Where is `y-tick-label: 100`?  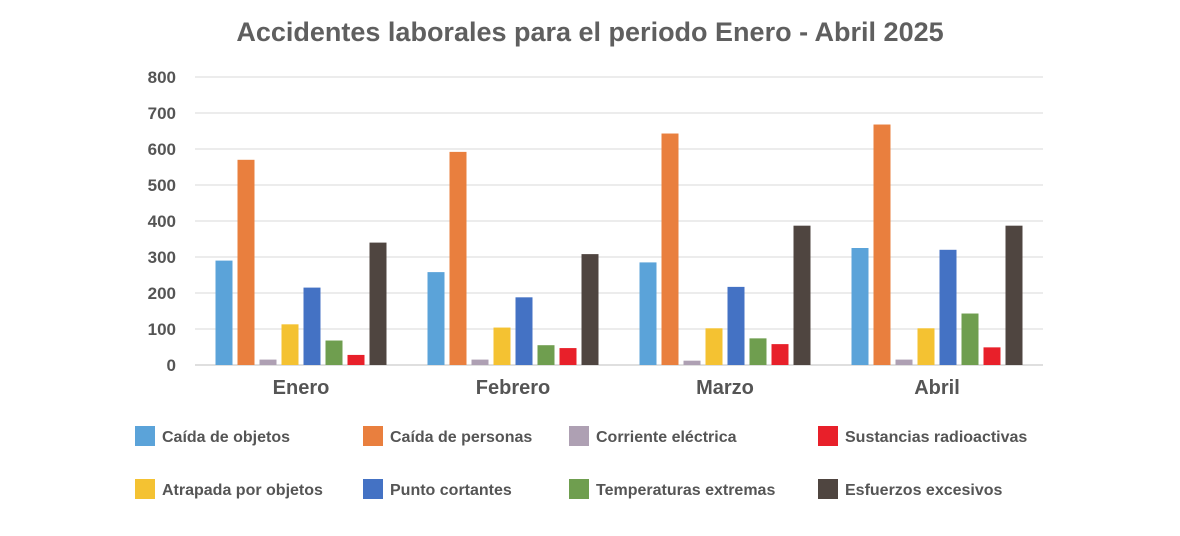 y-tick-label: 100 is located at coordinates (162, 329).